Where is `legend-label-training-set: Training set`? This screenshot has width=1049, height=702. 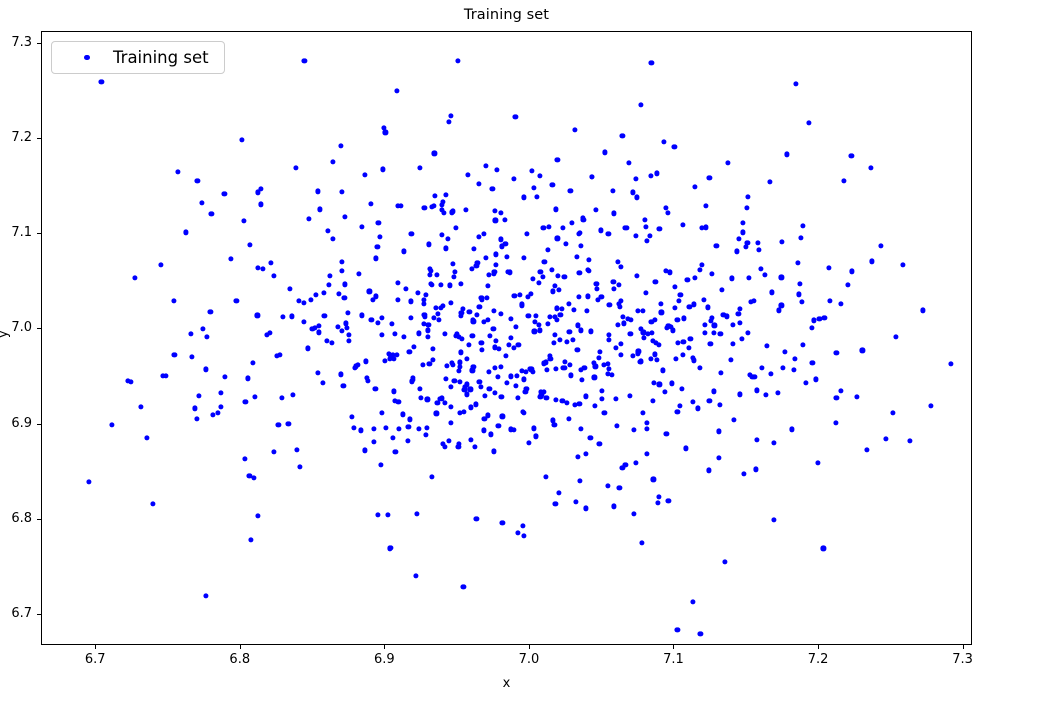 legend-label-training-set: Training set is located at coordinates (161, 57).